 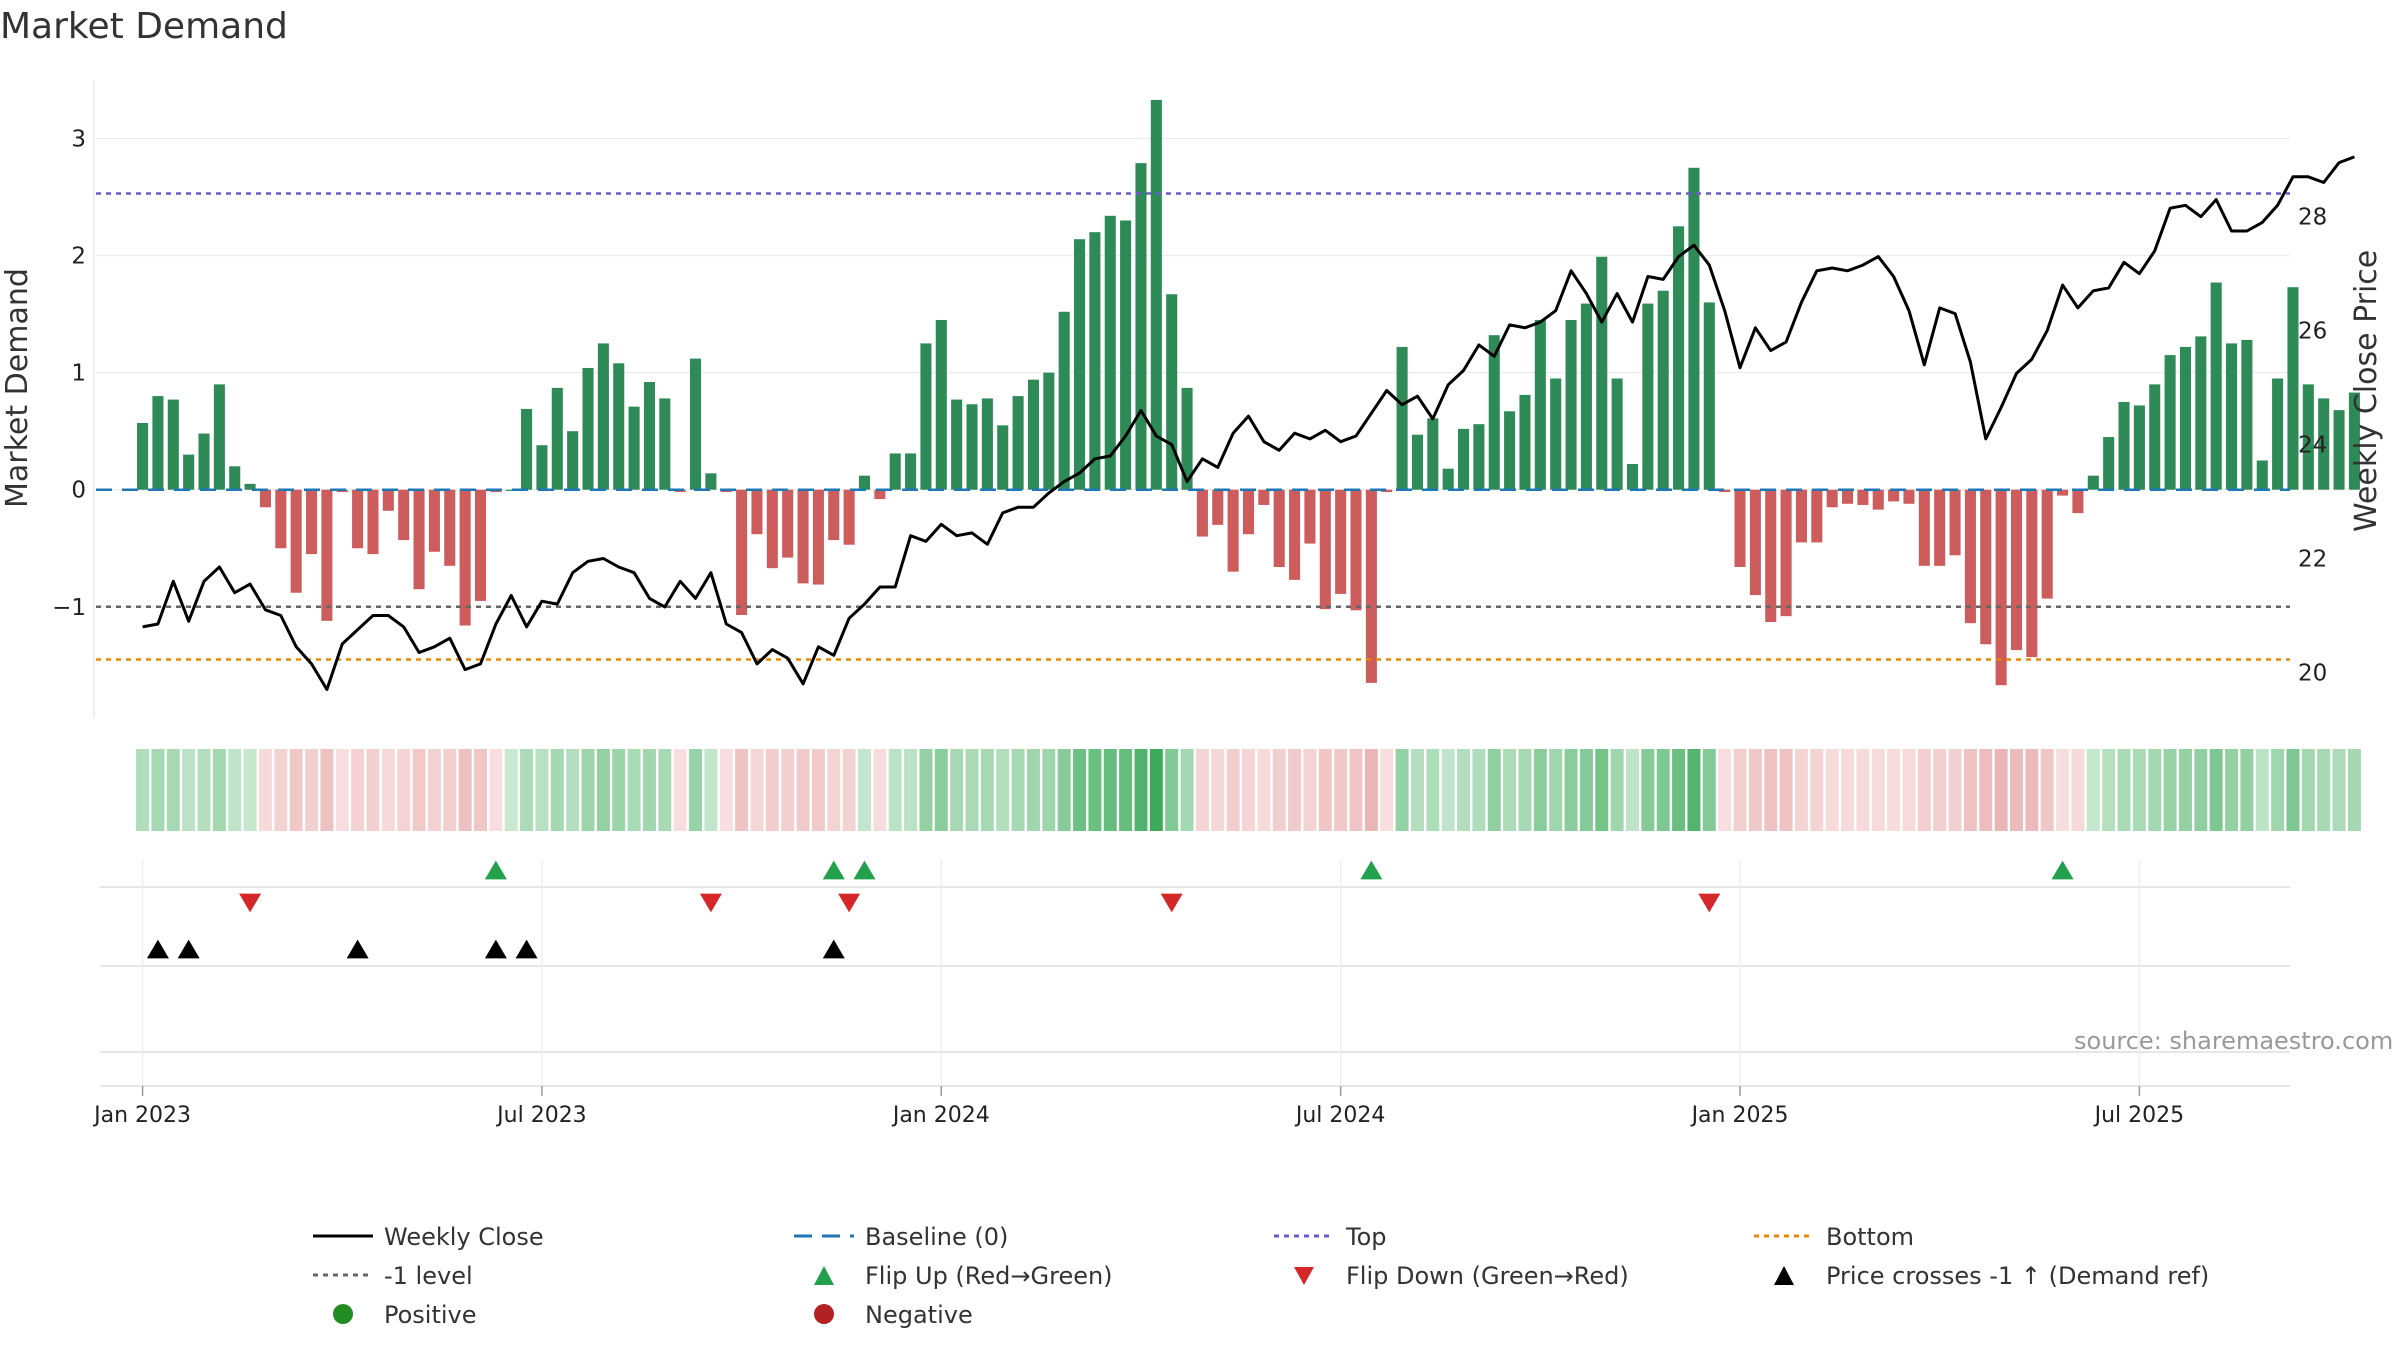 I want to click on right-tick-label: 26, so click(x=2312, y=332).